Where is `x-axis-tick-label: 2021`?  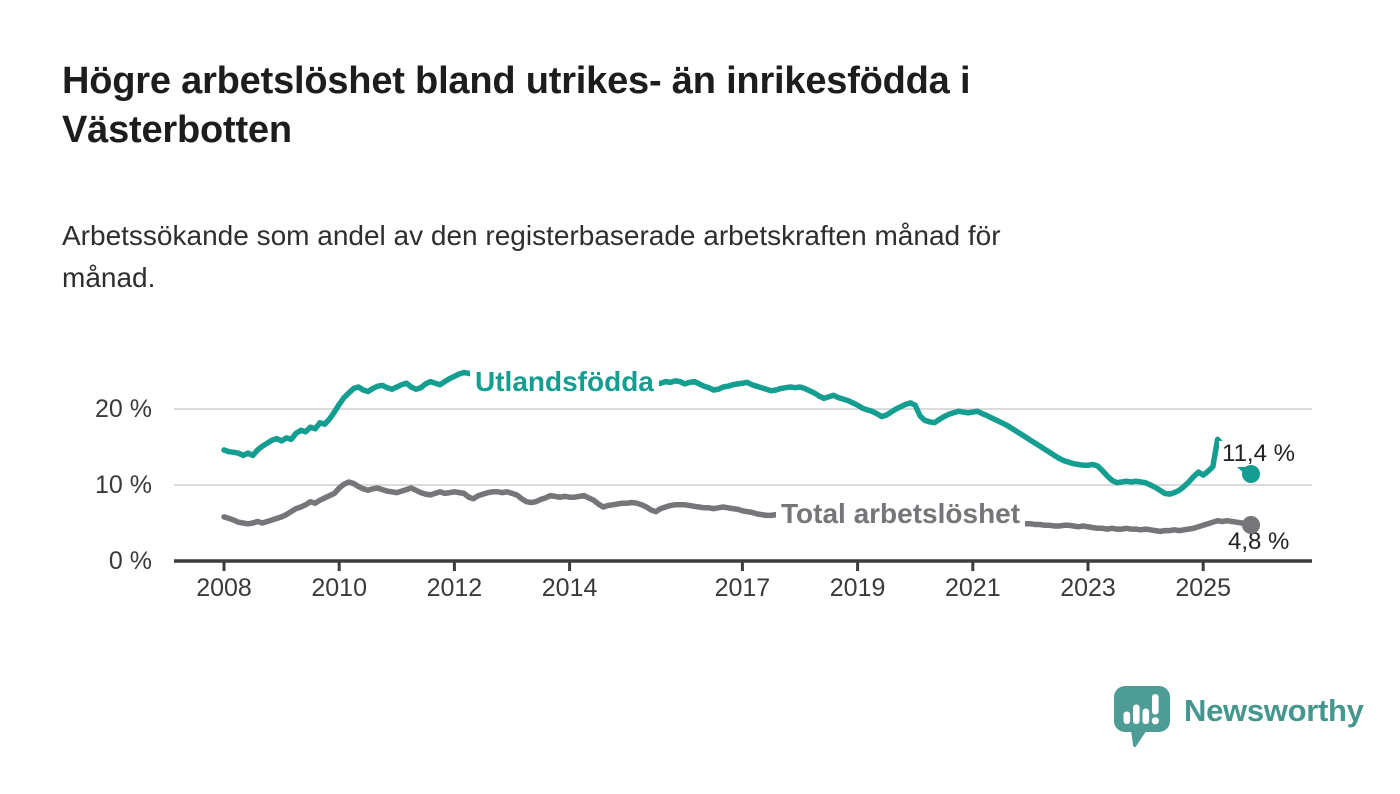
x-axis-tick-label: 2021 is located at coordinates (972, 588).